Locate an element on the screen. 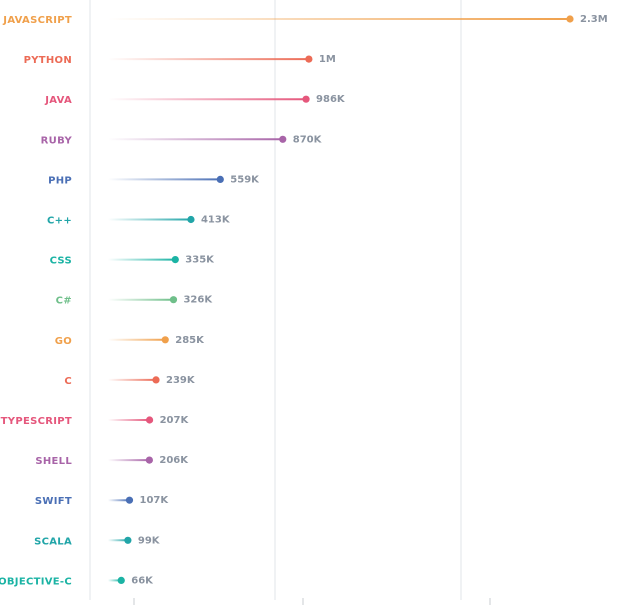  value-label: 326K is located at coordinates (198, 300).